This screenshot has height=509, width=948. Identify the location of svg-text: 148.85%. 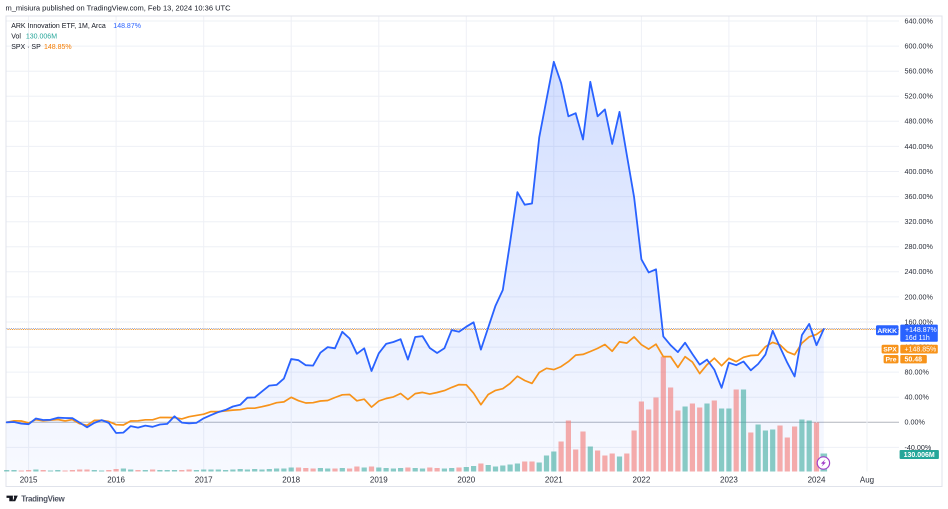
(58, 47).